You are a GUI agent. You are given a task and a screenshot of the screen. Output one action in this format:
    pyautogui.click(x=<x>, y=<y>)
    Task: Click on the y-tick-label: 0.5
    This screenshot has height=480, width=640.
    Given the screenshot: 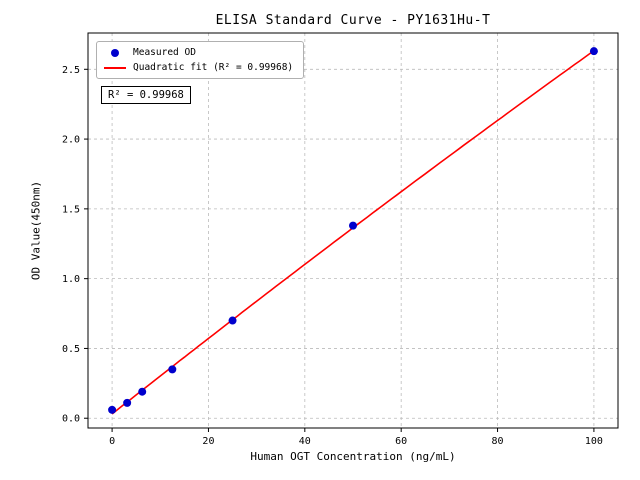 What is the action you would take?
    pyautogui.click(x=71, y=349)
    